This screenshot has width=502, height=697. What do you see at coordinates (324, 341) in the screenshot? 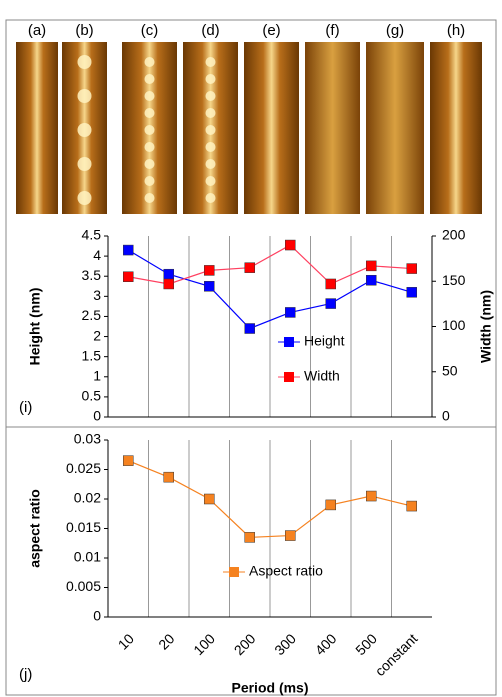
I see `legend-label: Height` at bounding box center [324, 341].